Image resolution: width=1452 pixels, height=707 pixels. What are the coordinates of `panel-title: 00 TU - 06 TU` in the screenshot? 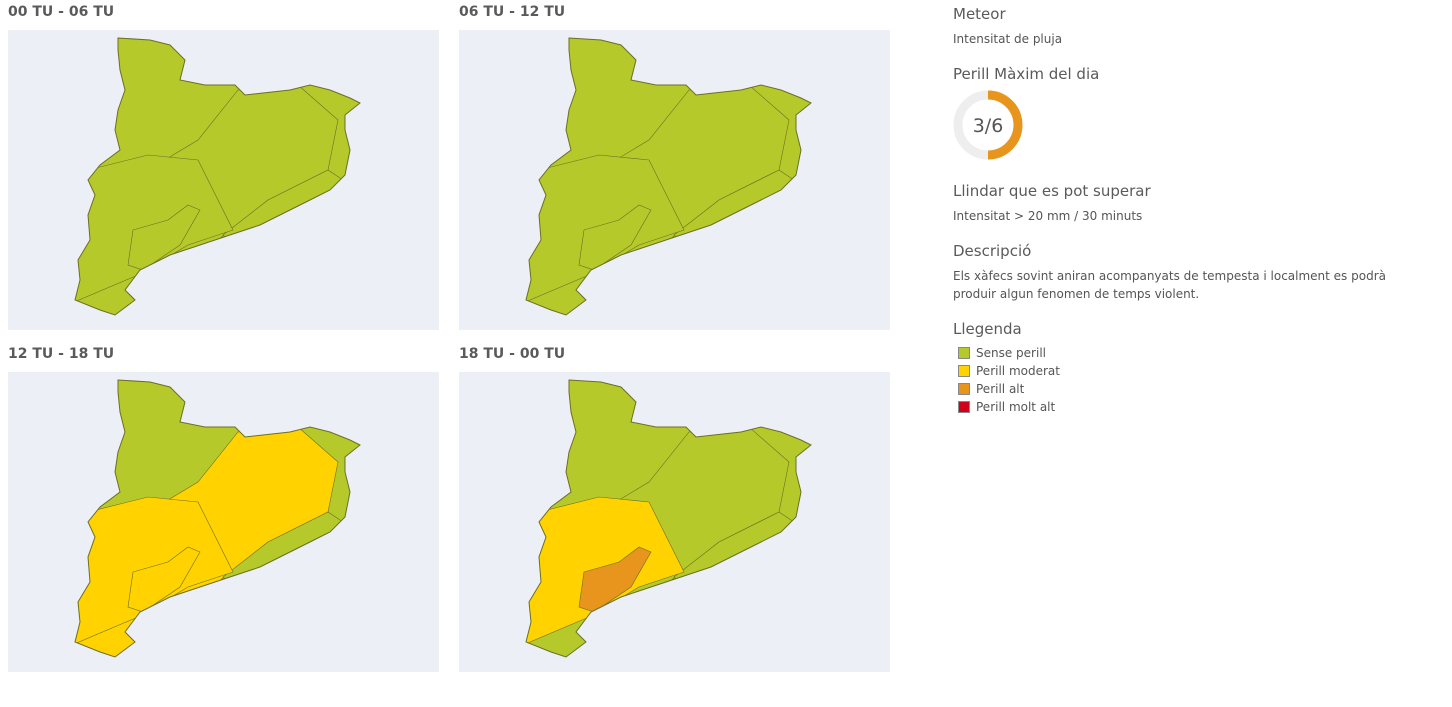 It's located at (61, 12).